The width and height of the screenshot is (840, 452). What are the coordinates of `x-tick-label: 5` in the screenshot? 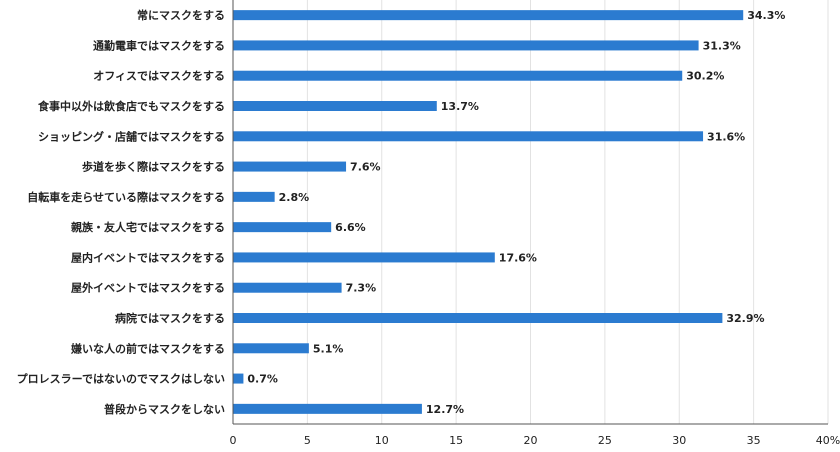 It's located at (307, 440).